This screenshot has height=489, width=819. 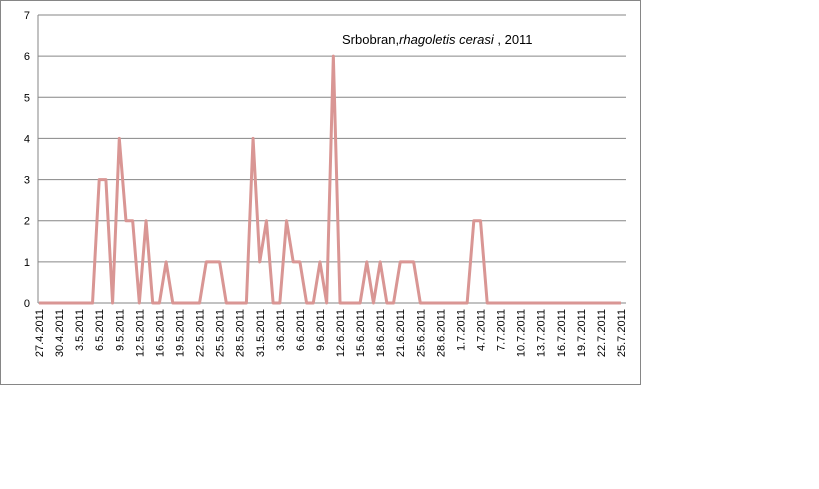 I want to click on x-tick-label: 25.5.2011, so click(x=221, y=333).